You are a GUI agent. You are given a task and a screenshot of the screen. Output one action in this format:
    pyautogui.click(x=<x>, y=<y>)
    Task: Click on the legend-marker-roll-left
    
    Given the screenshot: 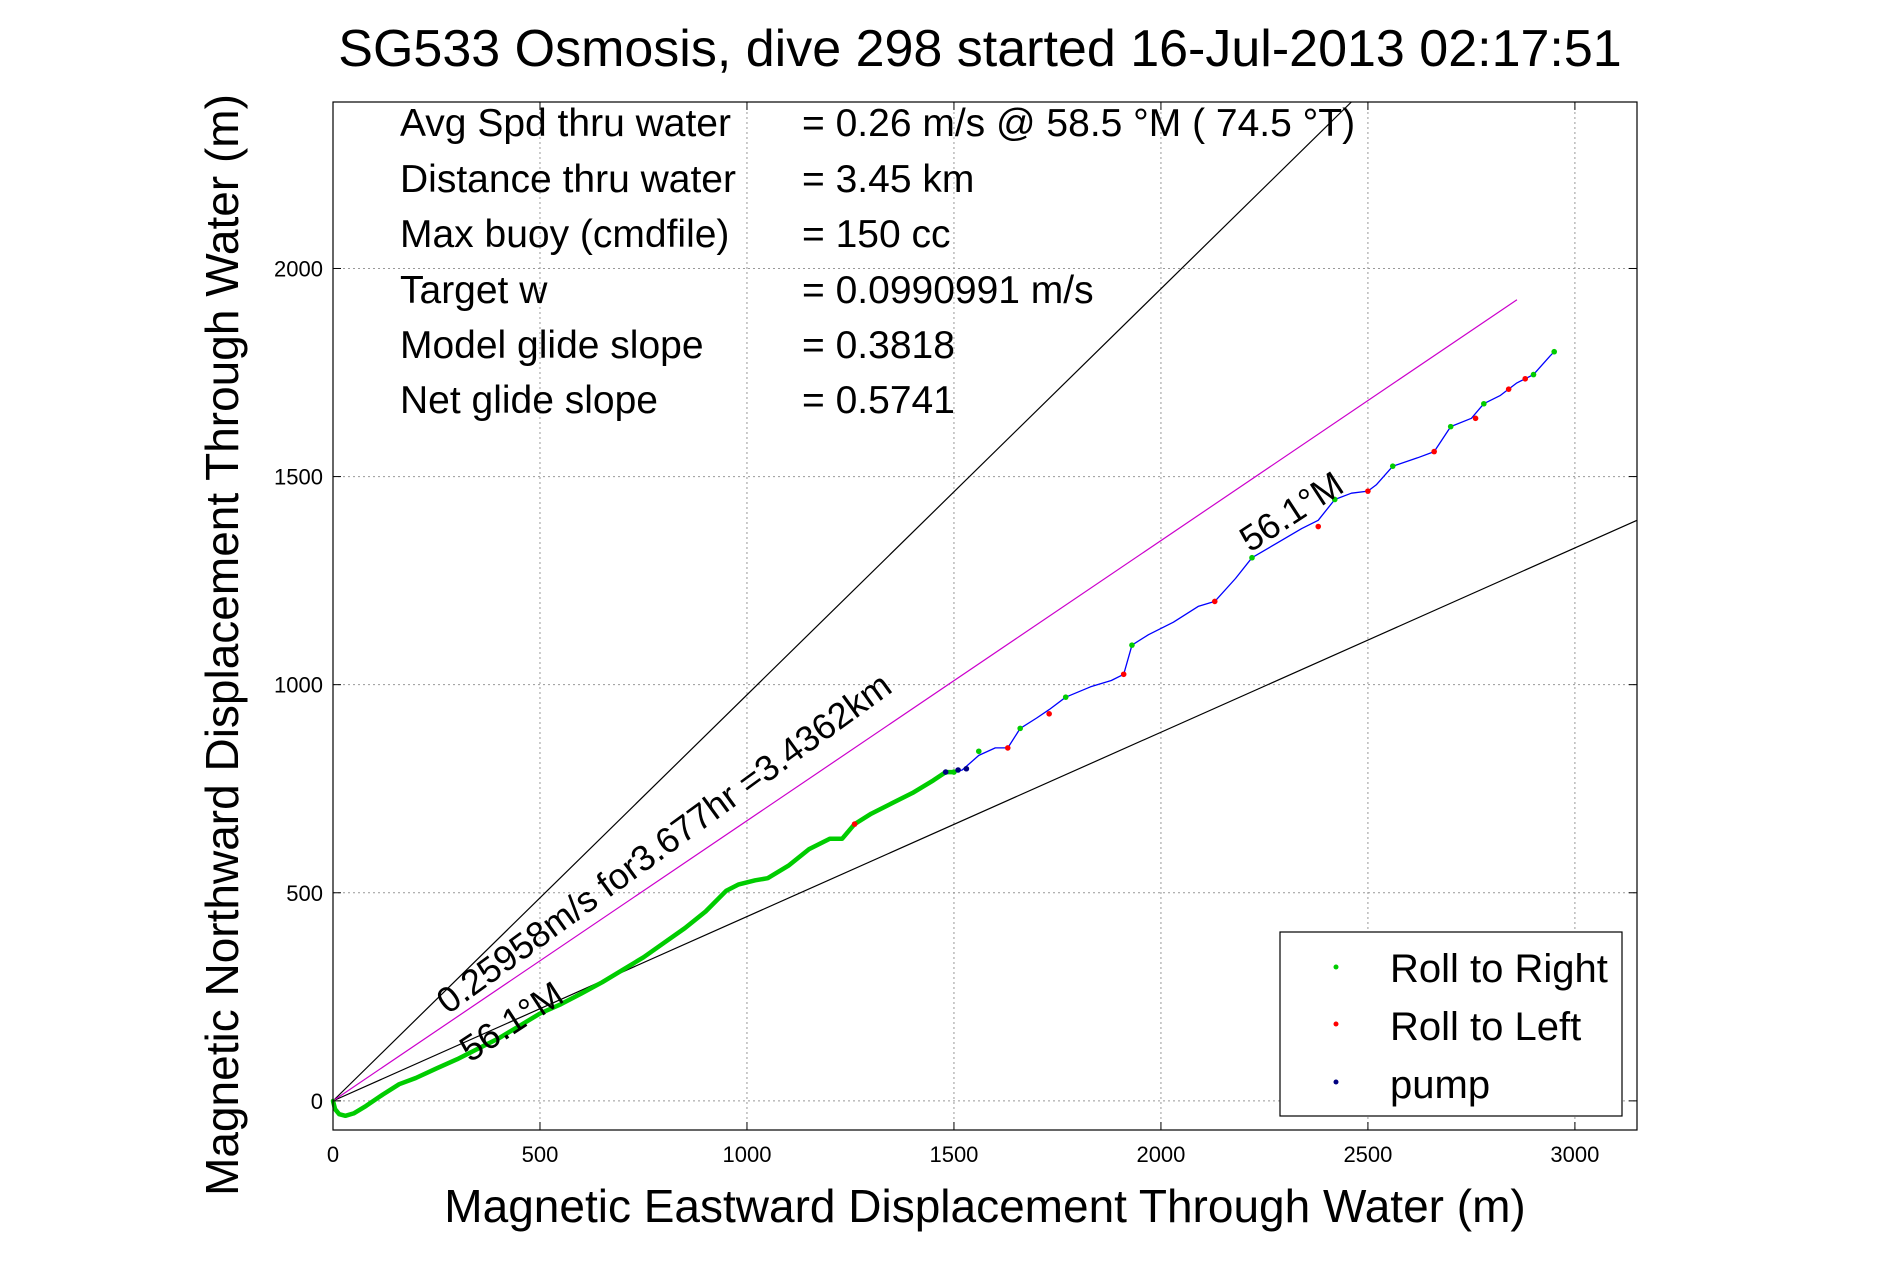 What is the action you would take?
    pyautogui.click(x=1336, y=1024)
    